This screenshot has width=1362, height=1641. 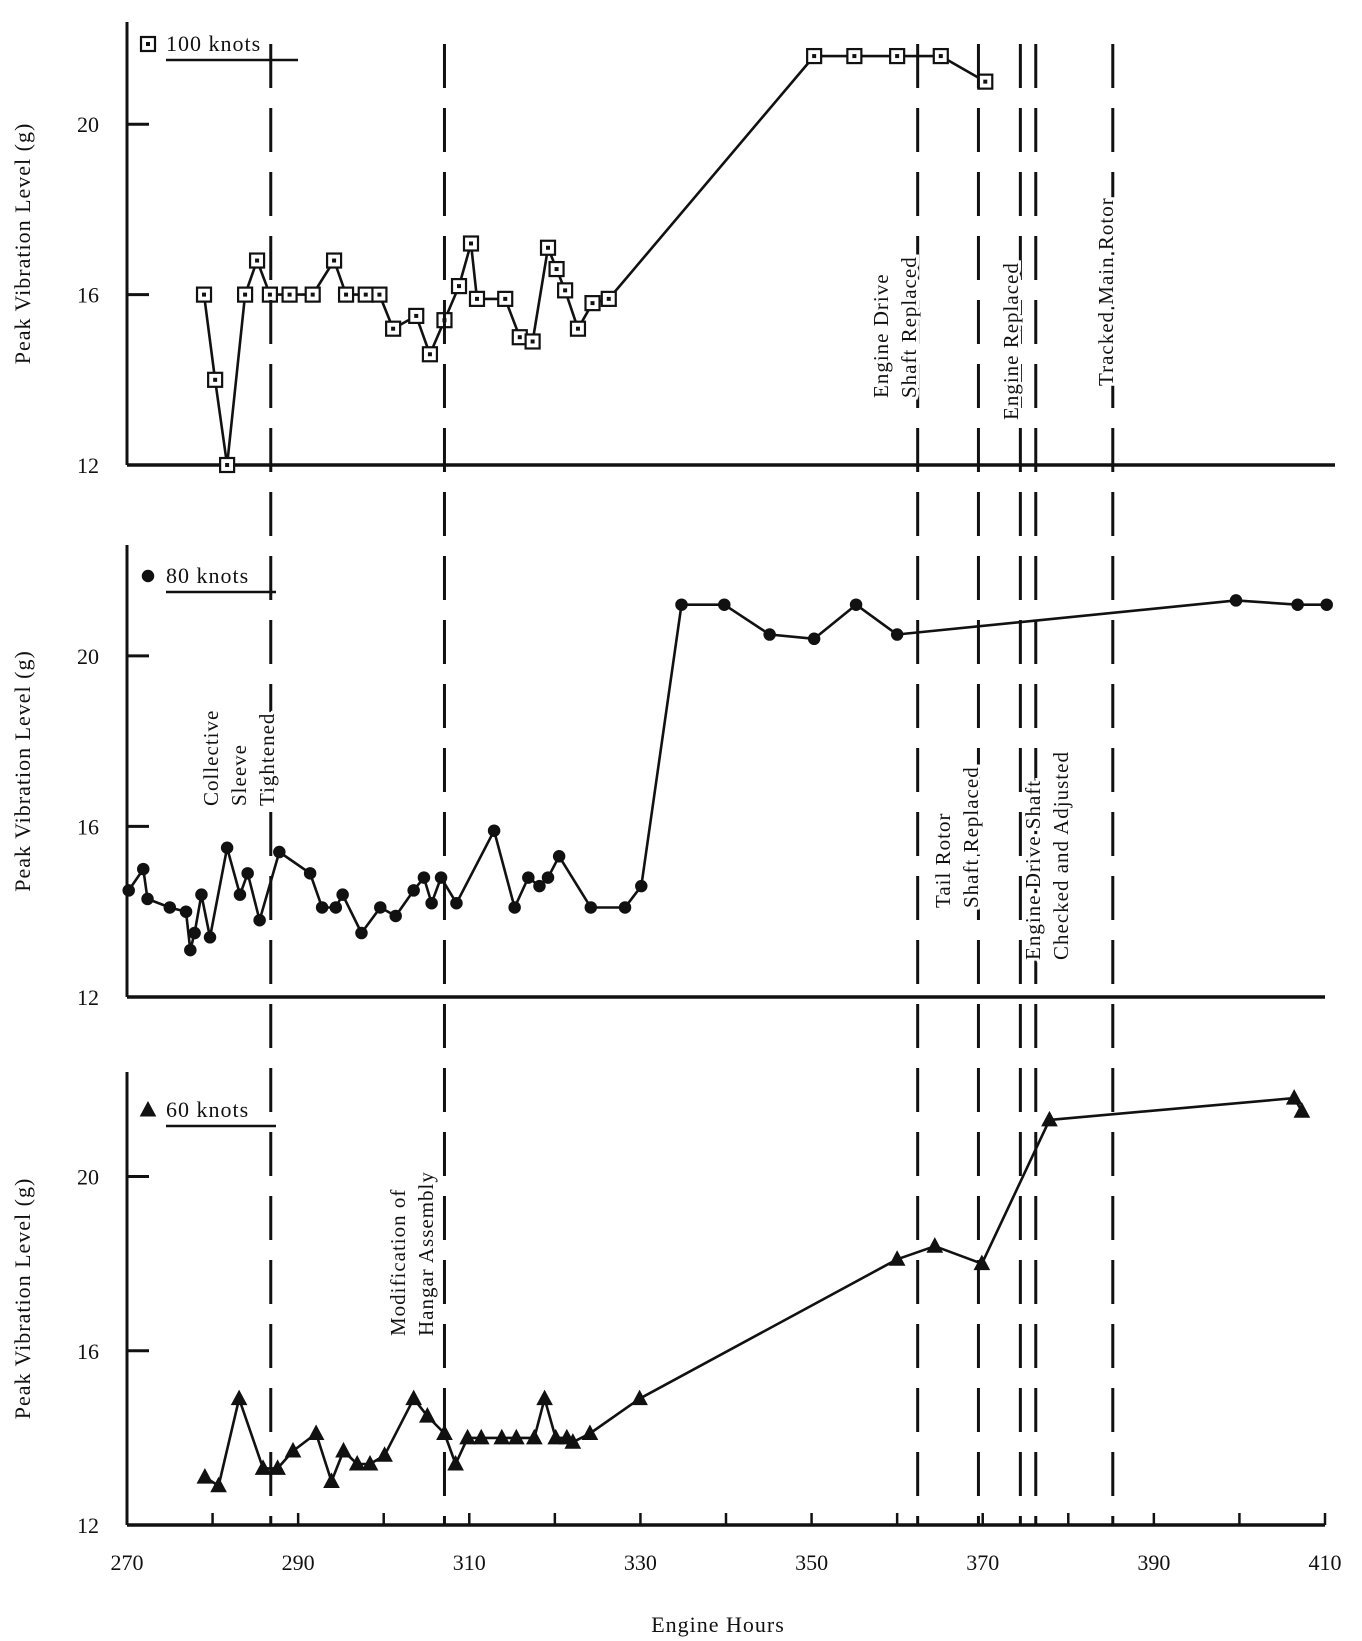 I want to click on event-5-label-line-0: Engine Drive Shaft, so click(x=1033, y=870).